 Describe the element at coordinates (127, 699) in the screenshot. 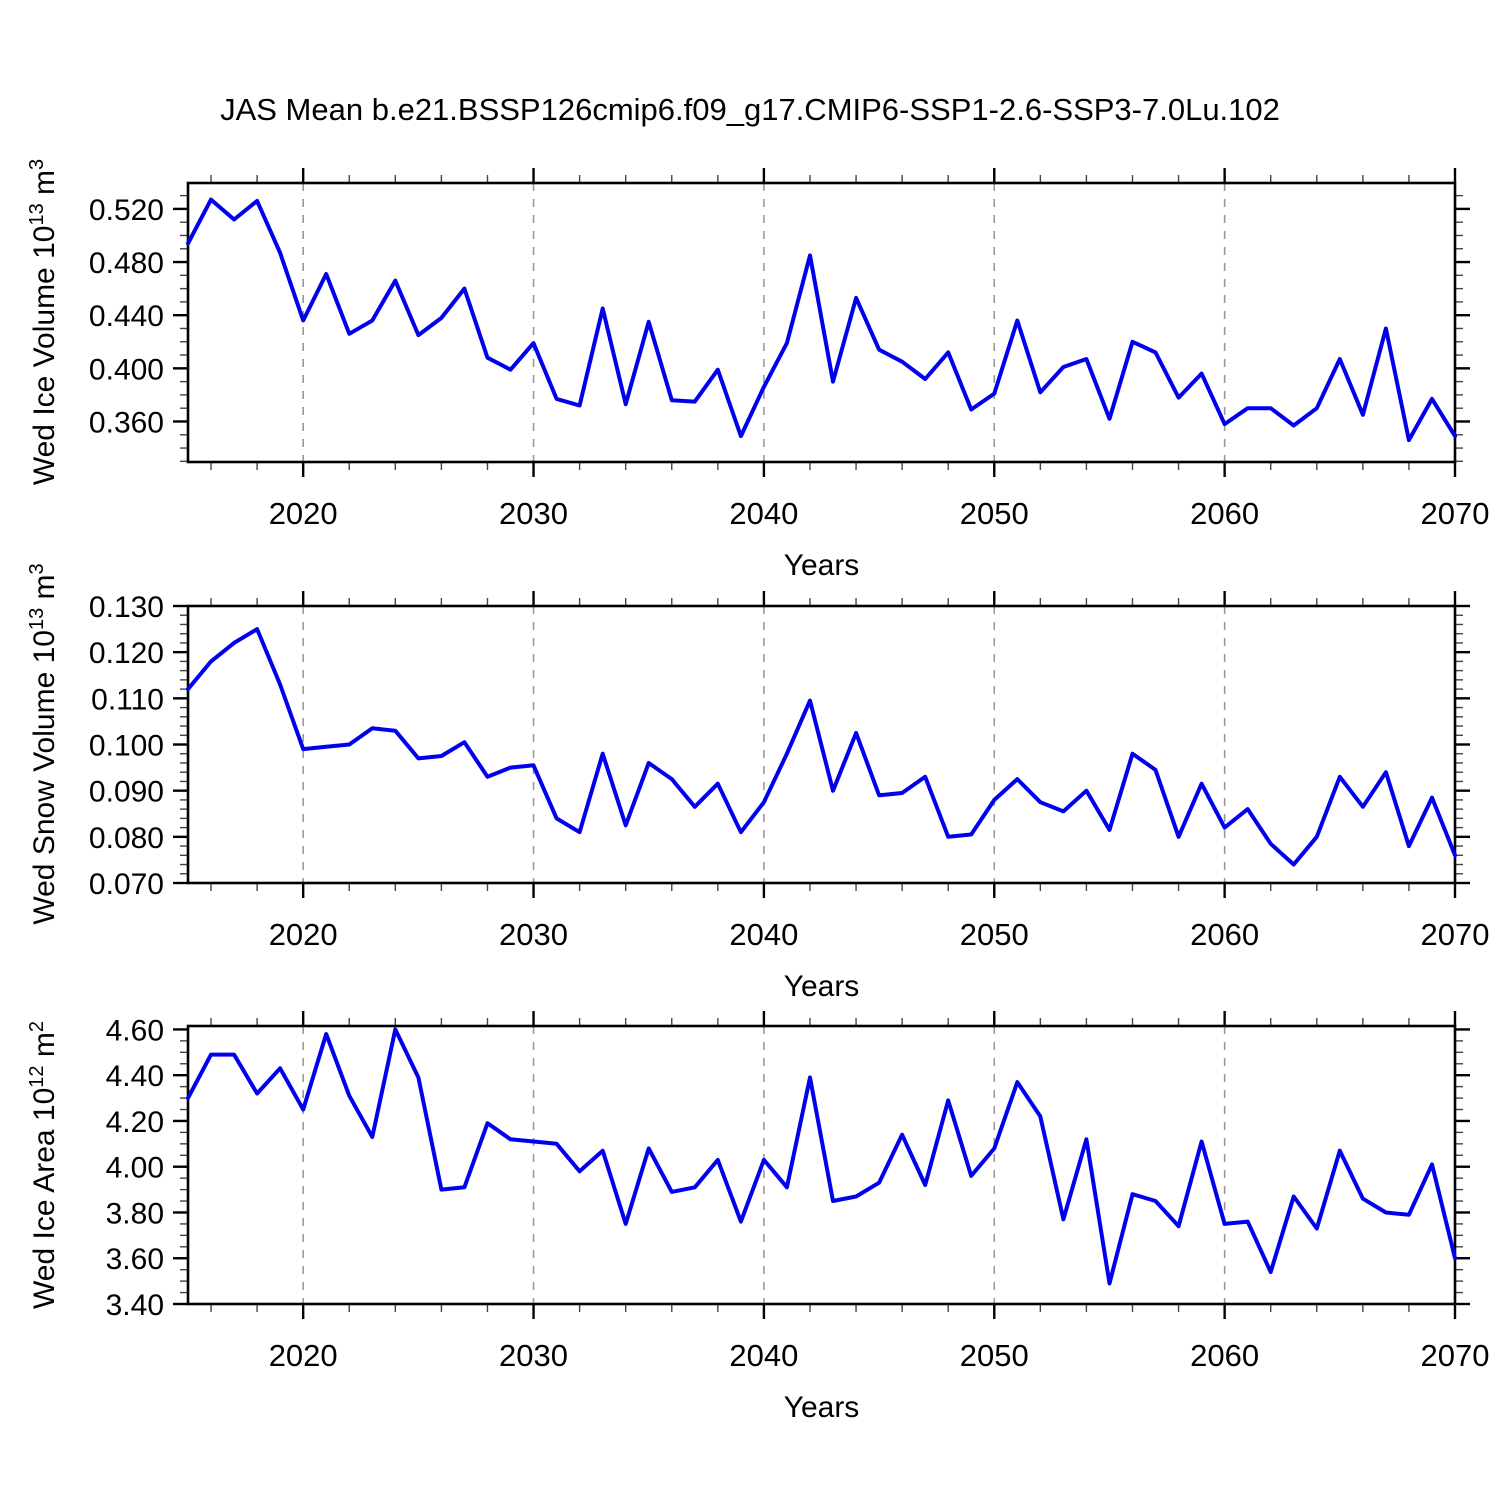

I see `y-tick-label: 0.110` at that location.